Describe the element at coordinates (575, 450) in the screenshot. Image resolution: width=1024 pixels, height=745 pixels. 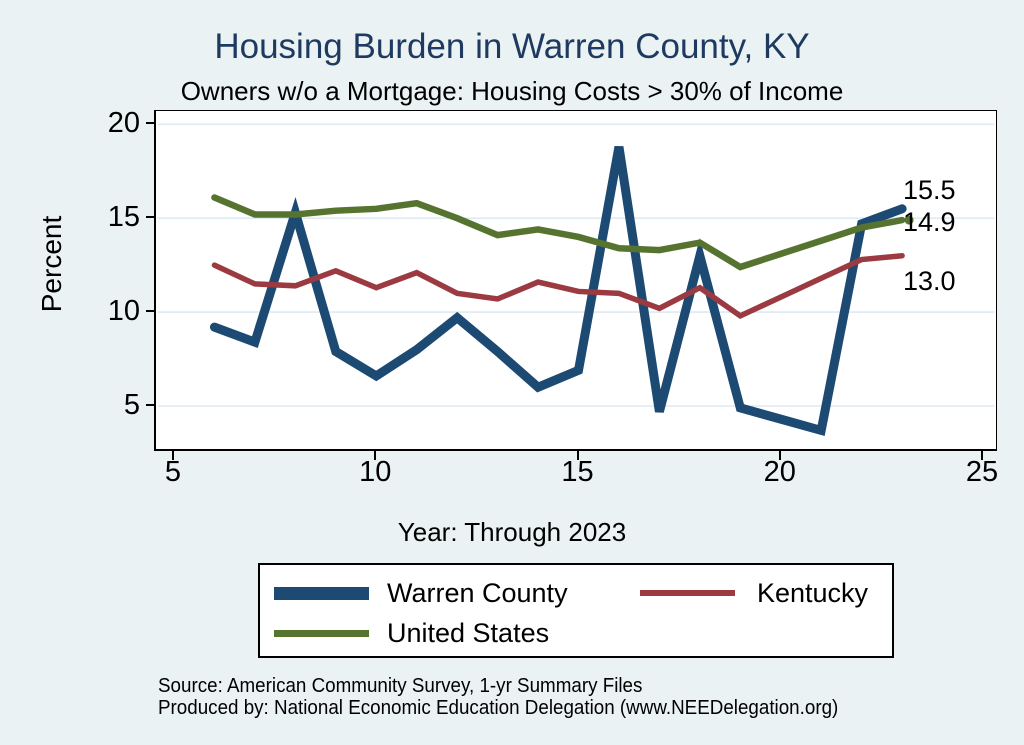
I see `x-axis-line` at that location.